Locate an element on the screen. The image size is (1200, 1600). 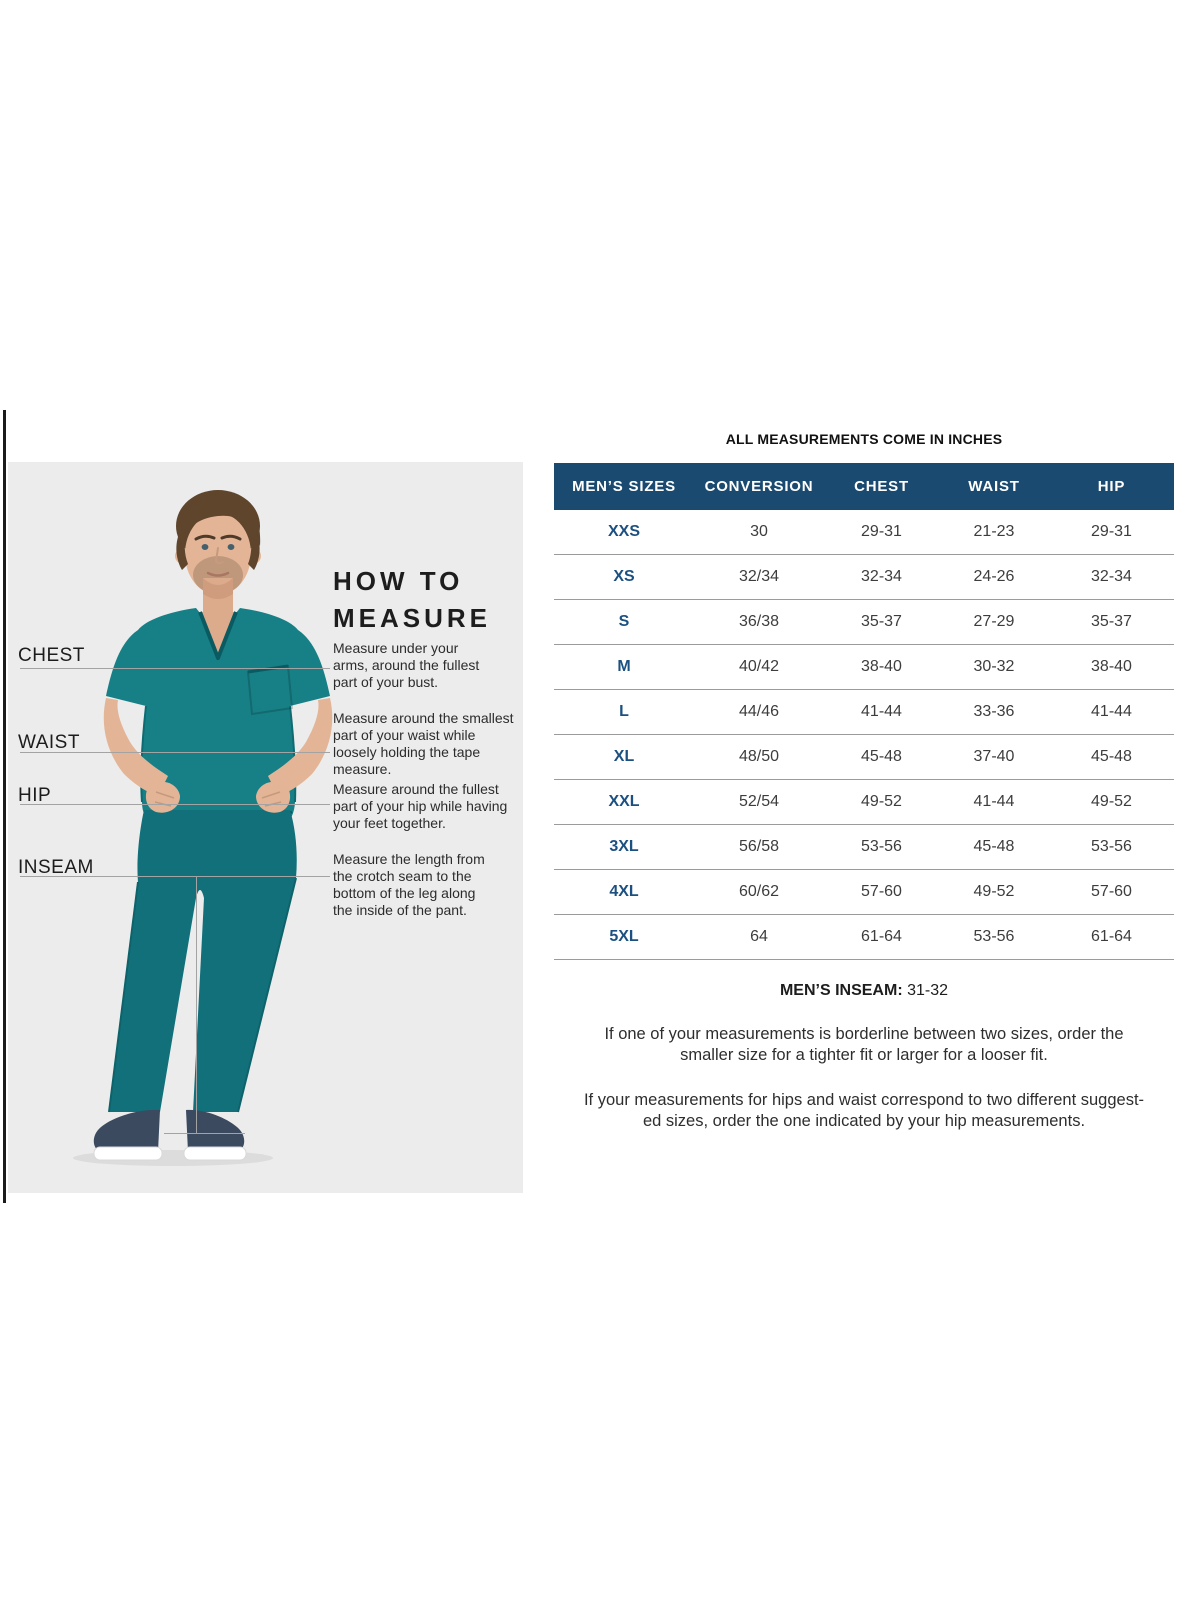
size-chart-row: S 36/38 35-37 27-29 35-37 is located at coordinates (864, 622).